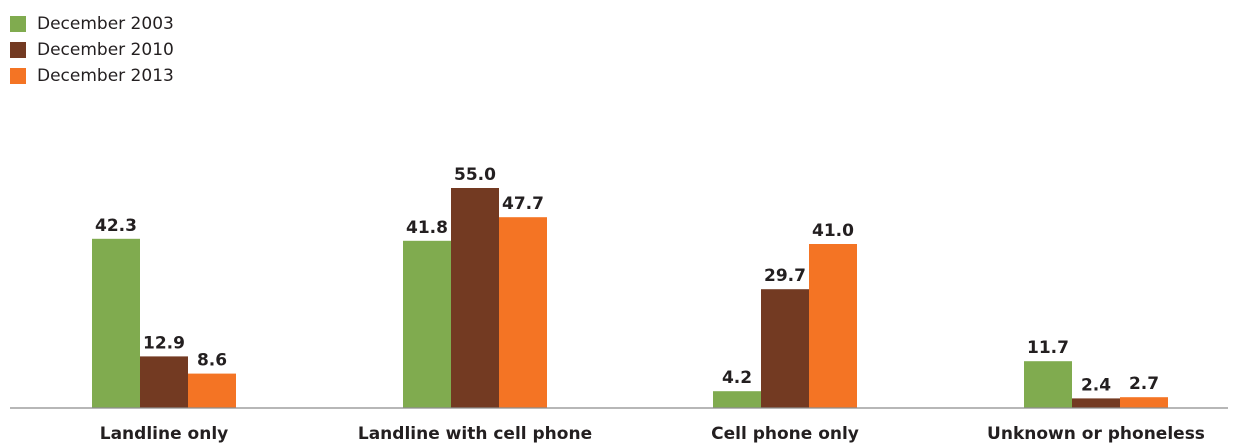  I want to click on legend-label-dec-2003: December 2003, so click(105, 24).